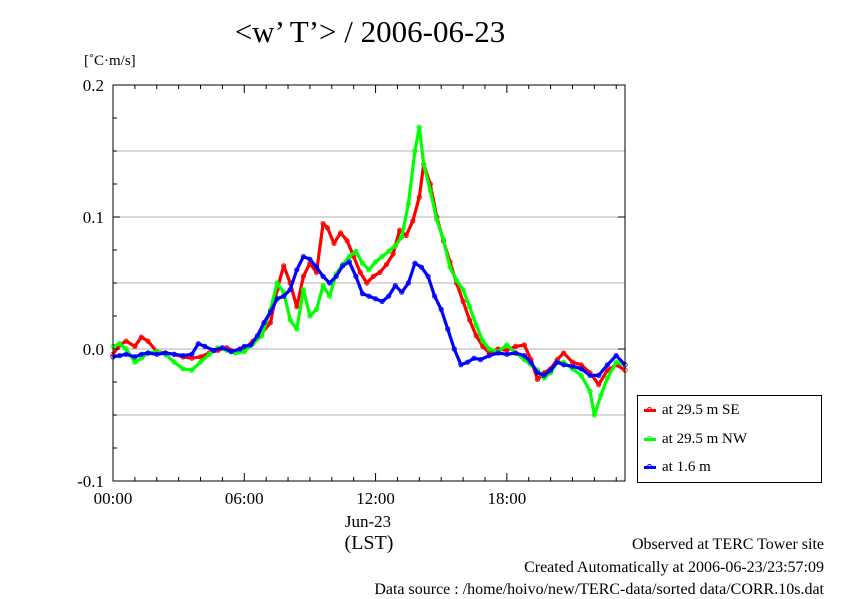  Describe the element at coordinates (368, 521) in the screenshot. I see `date-label: Jun-23` at that location.